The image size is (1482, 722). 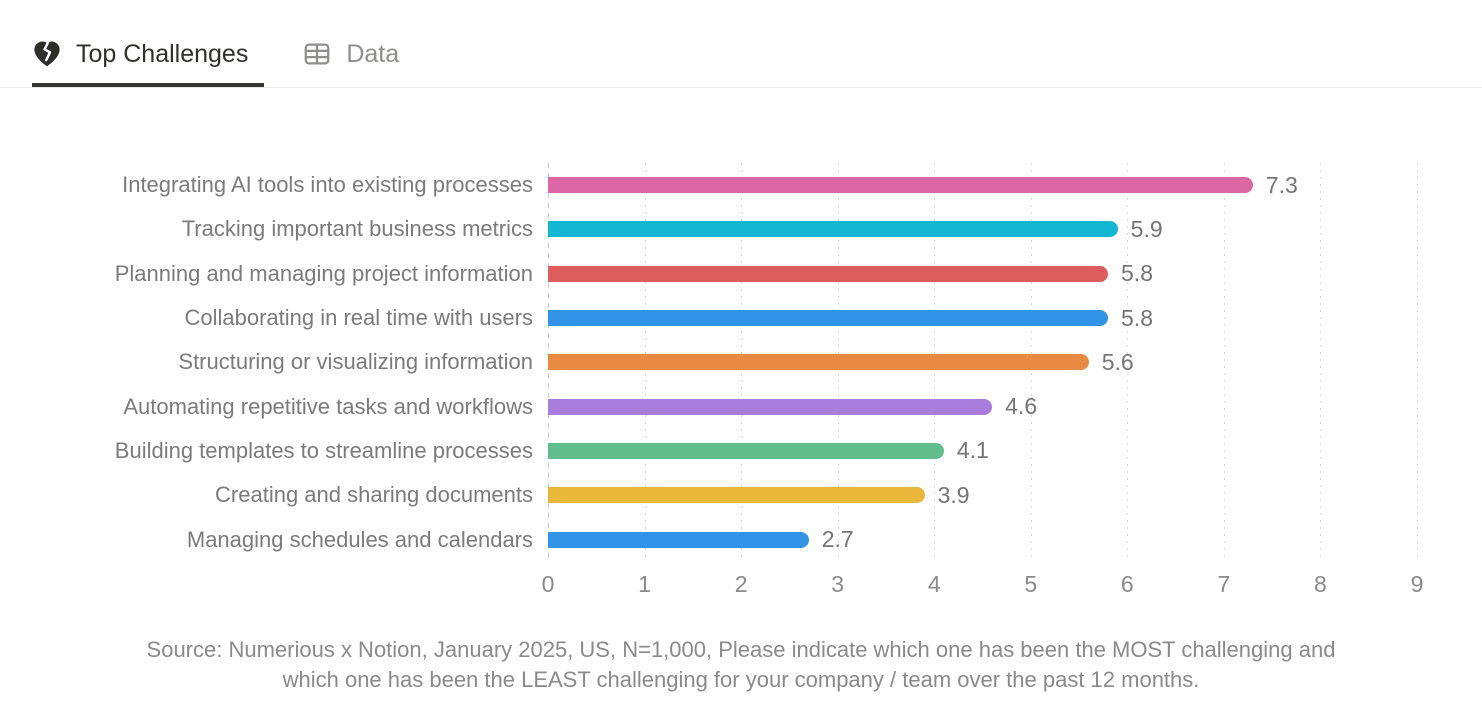 What do you see at coordinates (47, 54) in the screenshot?
I see `broken-heart-icon` at bounding box center [47, 54].